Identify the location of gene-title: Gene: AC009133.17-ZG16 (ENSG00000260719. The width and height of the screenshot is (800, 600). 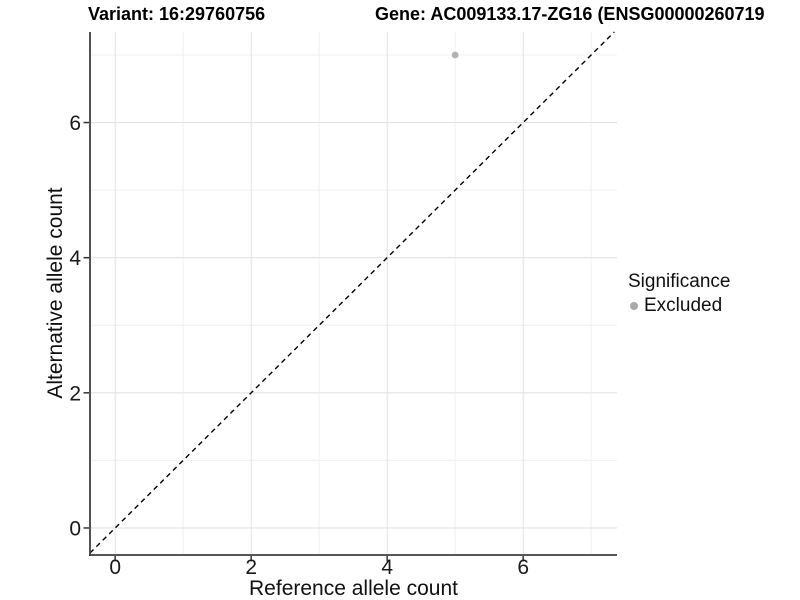
(570, 14).